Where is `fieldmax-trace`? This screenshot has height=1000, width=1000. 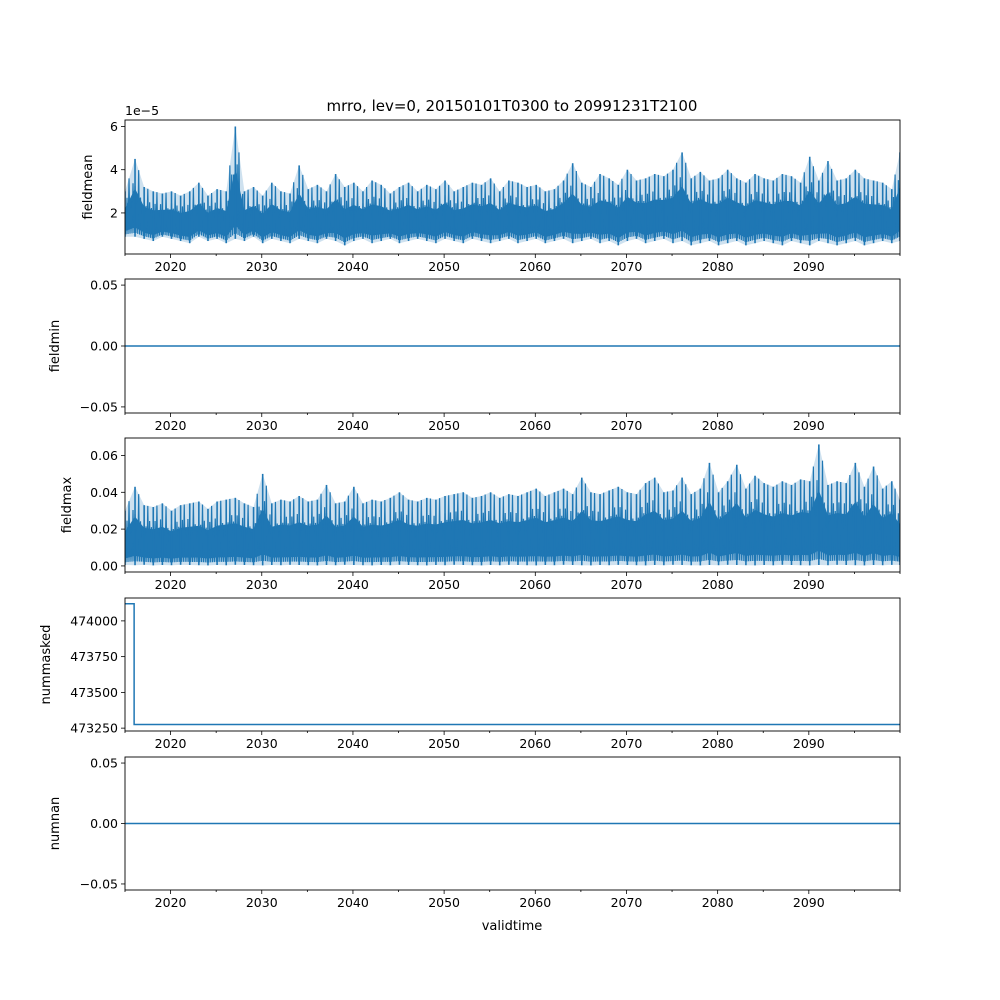
fieldmax-trace is located at coordinates (512, 511).